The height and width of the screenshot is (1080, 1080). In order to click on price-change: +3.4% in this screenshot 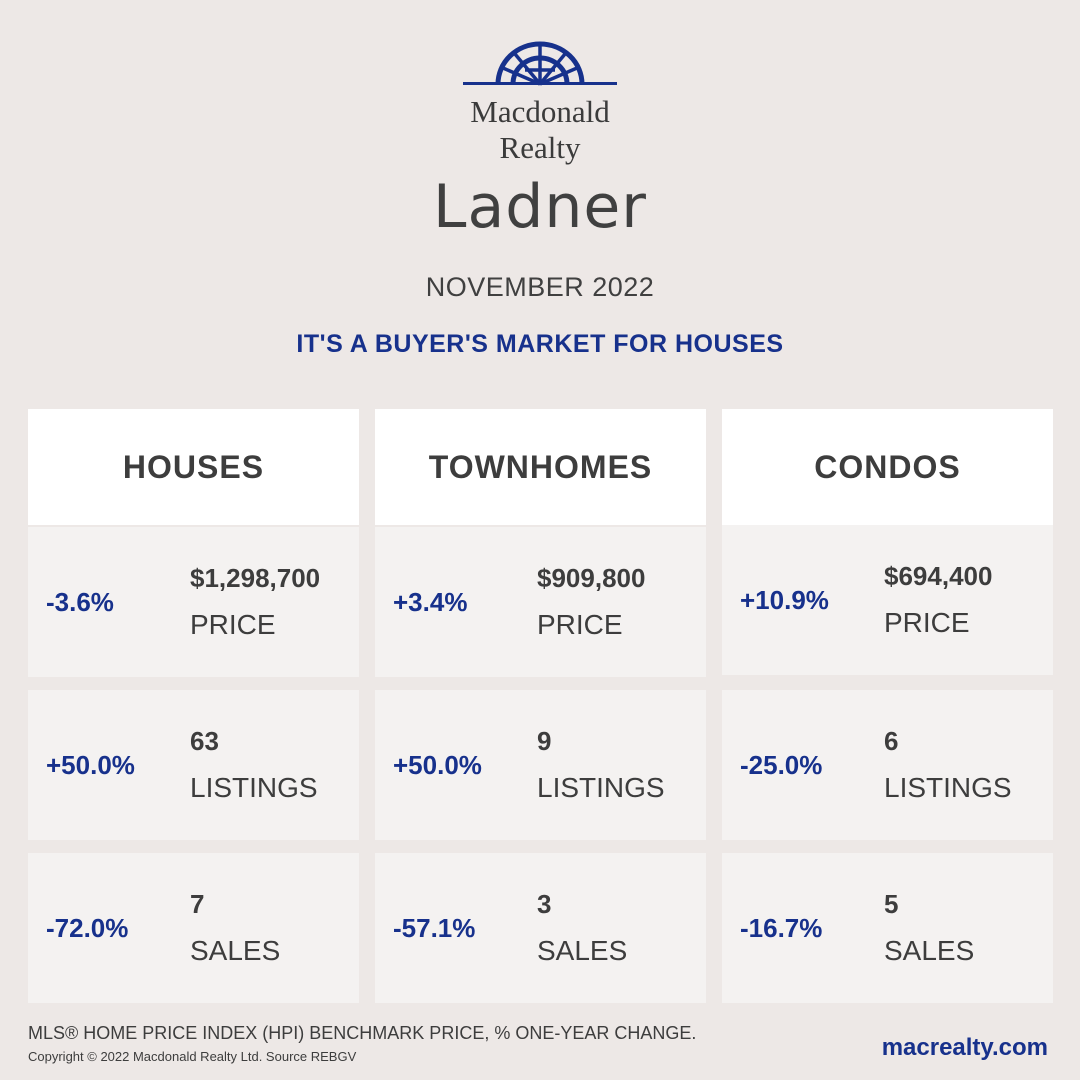, I will do `click(430, 601)`.